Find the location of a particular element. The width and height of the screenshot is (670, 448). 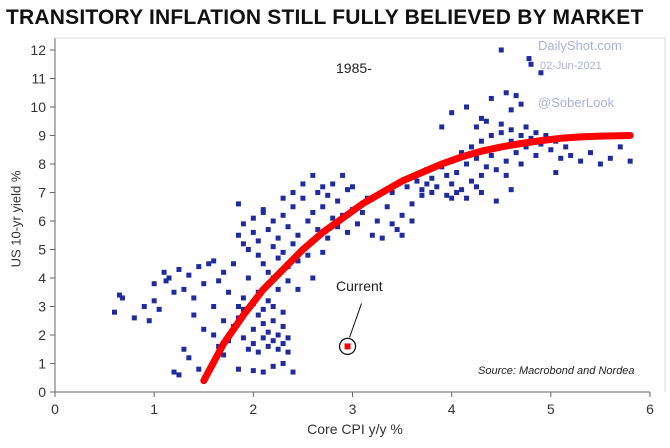

x-tick-label: 1 is located at coordinates (154, 409).